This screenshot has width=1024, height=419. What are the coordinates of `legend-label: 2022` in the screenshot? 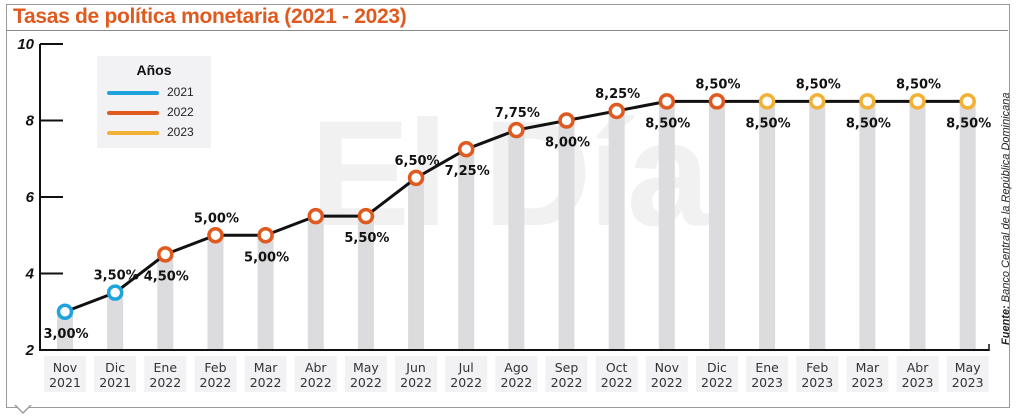 It's located at (180, 112).